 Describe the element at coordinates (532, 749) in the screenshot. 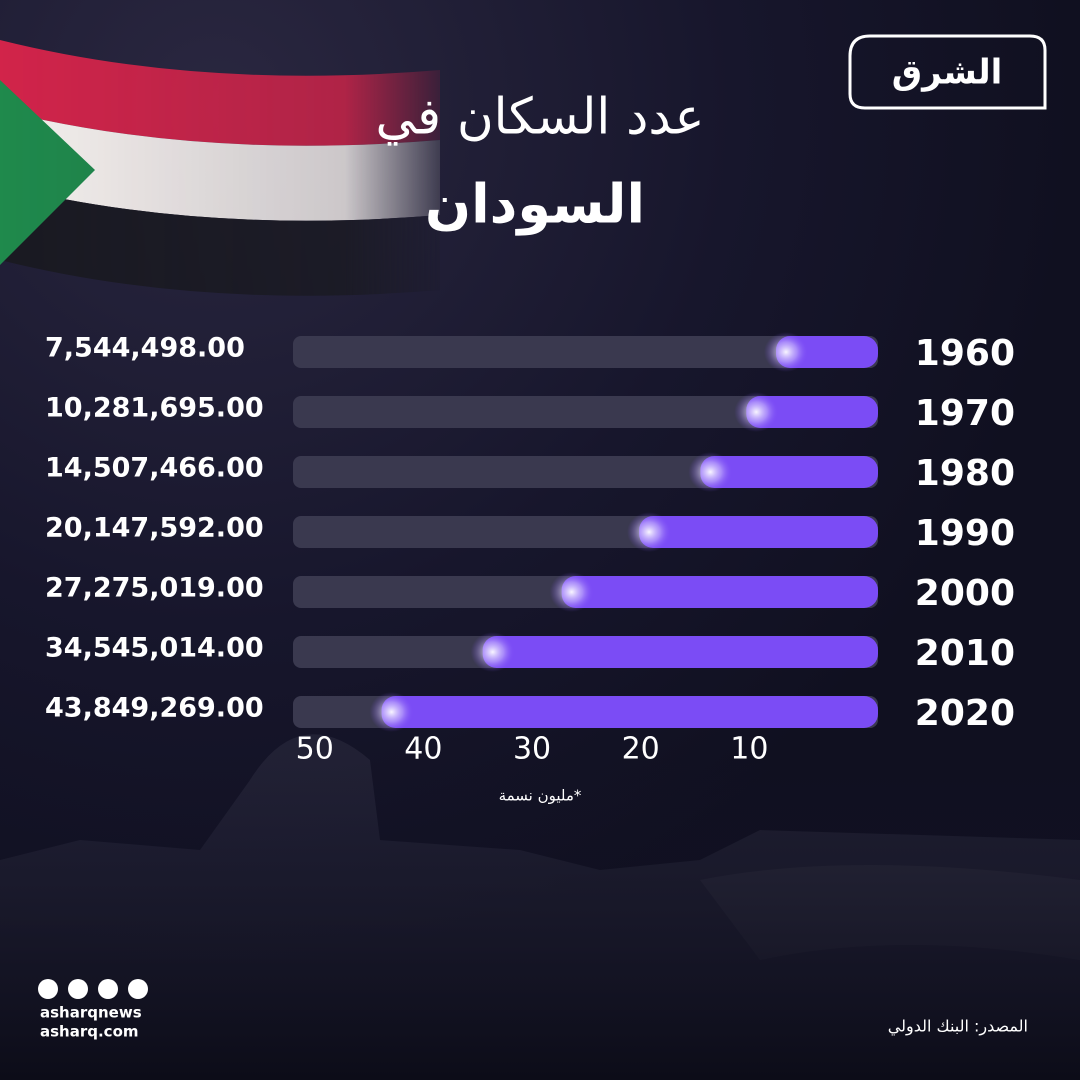

I see `x-tick-label: 30` at that location.